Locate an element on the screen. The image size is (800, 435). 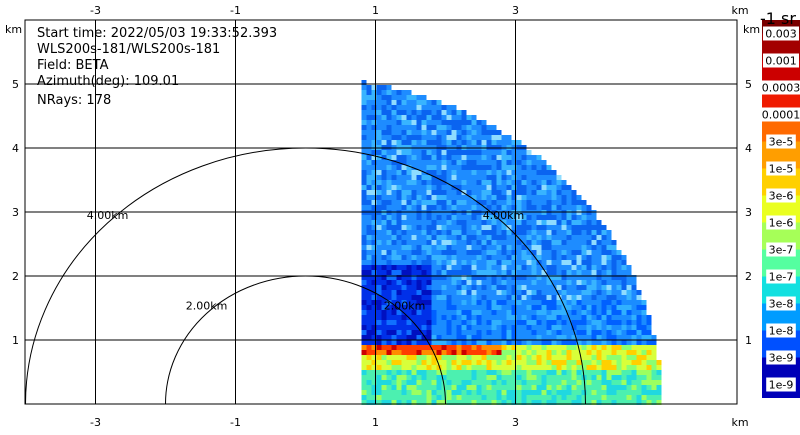
y-unit-label-right: km is located at coordinates (751, 29).